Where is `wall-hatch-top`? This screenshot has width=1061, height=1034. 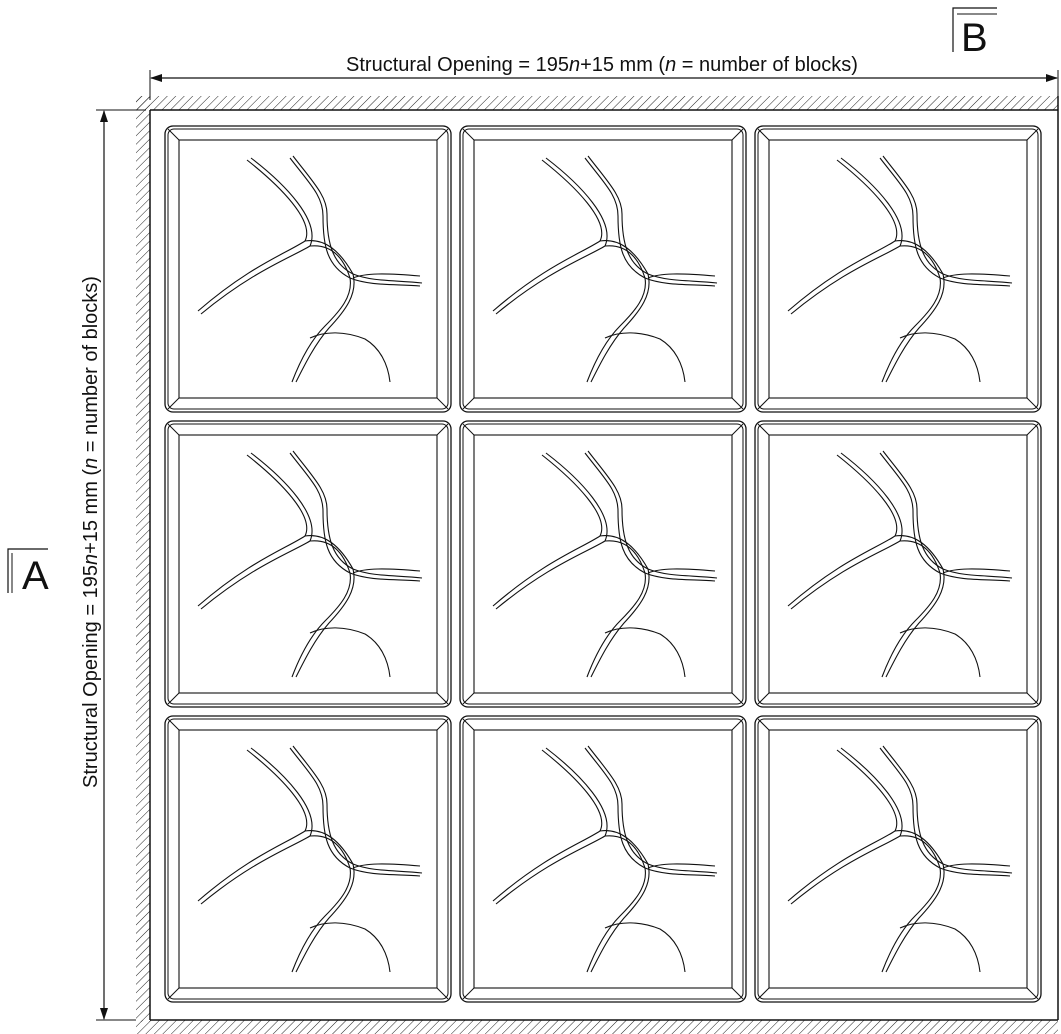 wall-hatch-top is located at coordinates (597, 103).